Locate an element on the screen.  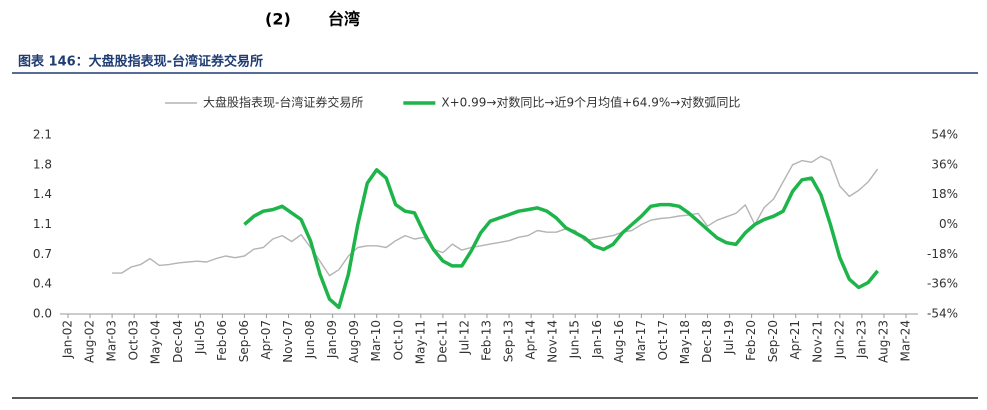
x-tick-label: Sep-06 is located at coordinates (244, 341).